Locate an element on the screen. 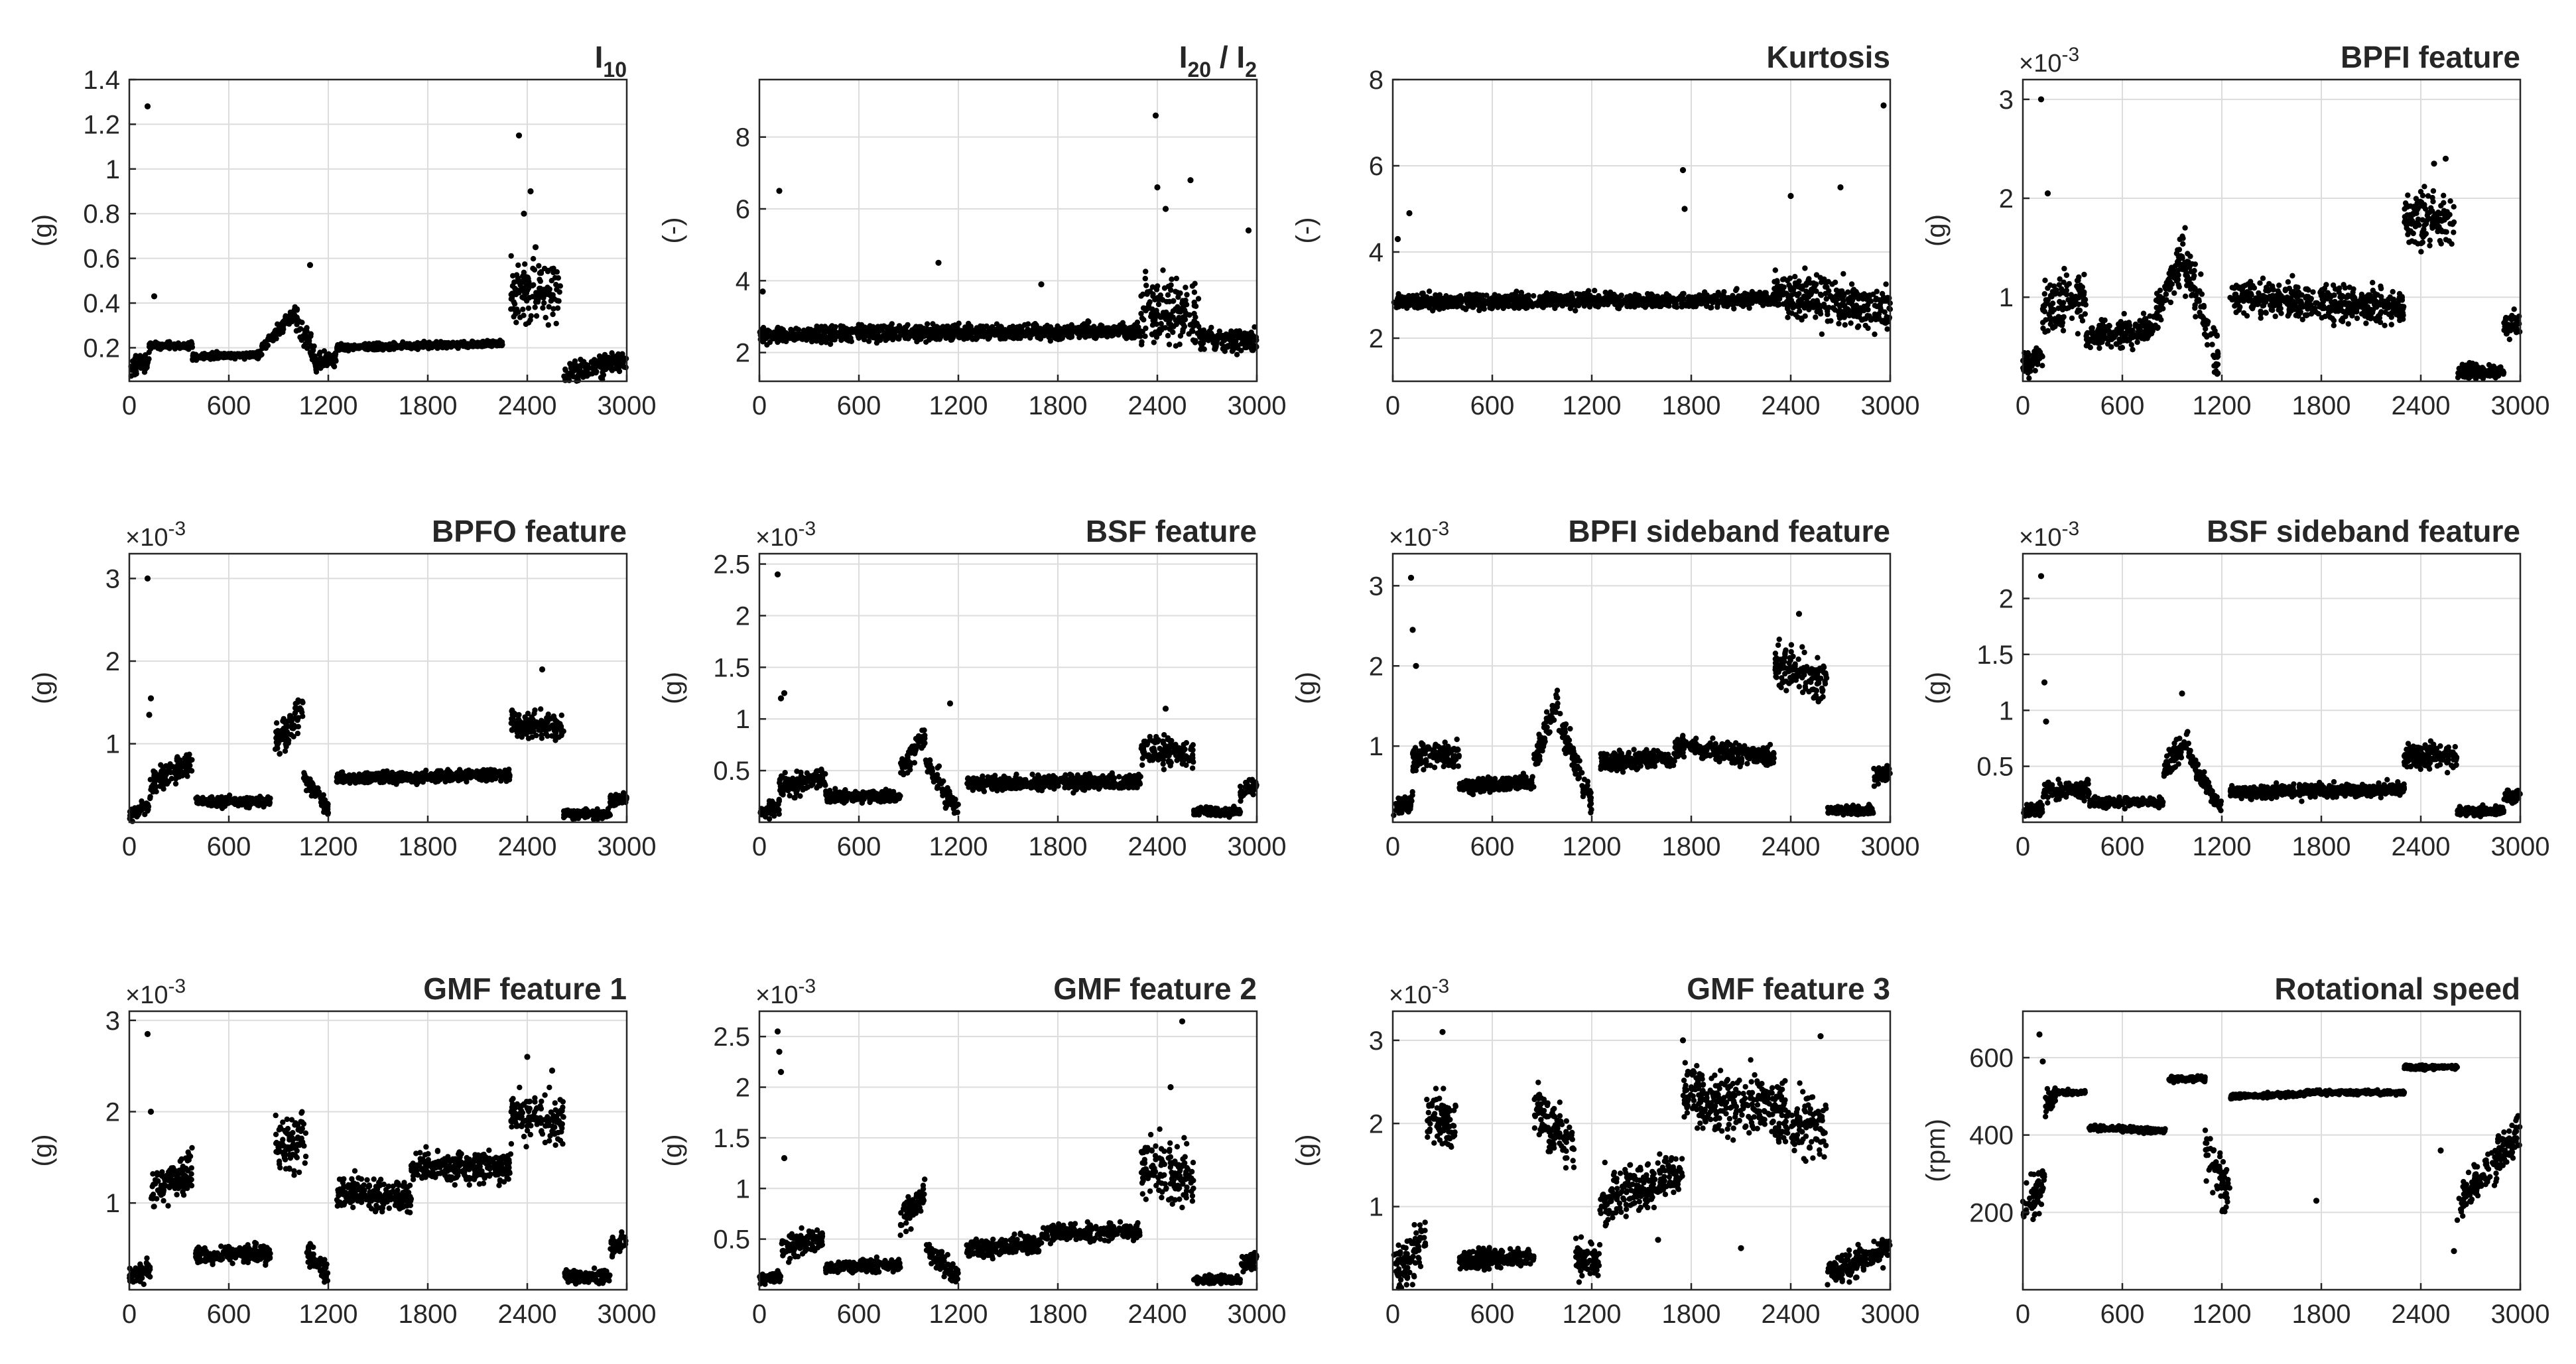 This screenshot has height=1364, width=2576. axes-frame is located at coordinates (1642, 230).